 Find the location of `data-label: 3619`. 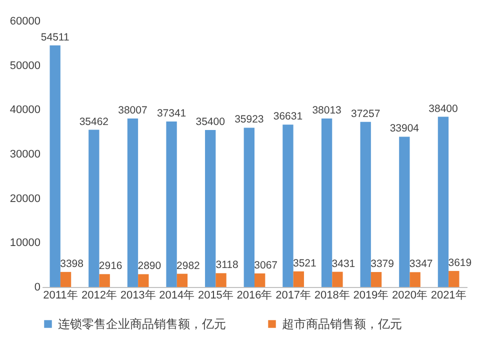

data-label: 3619 is located at coordinates (460, 262).